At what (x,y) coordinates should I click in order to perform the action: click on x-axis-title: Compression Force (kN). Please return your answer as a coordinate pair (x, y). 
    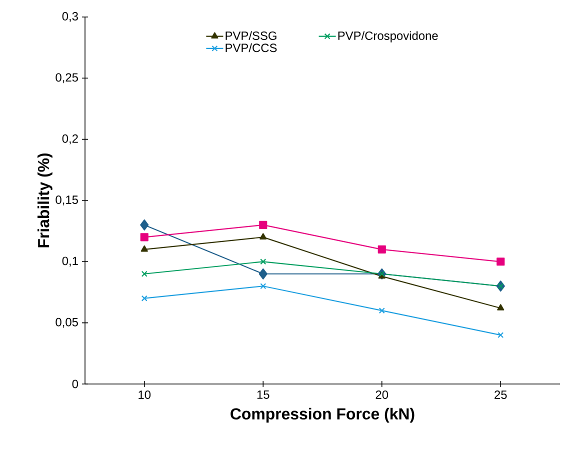
    Looking at the image, I should click on (322, 415).